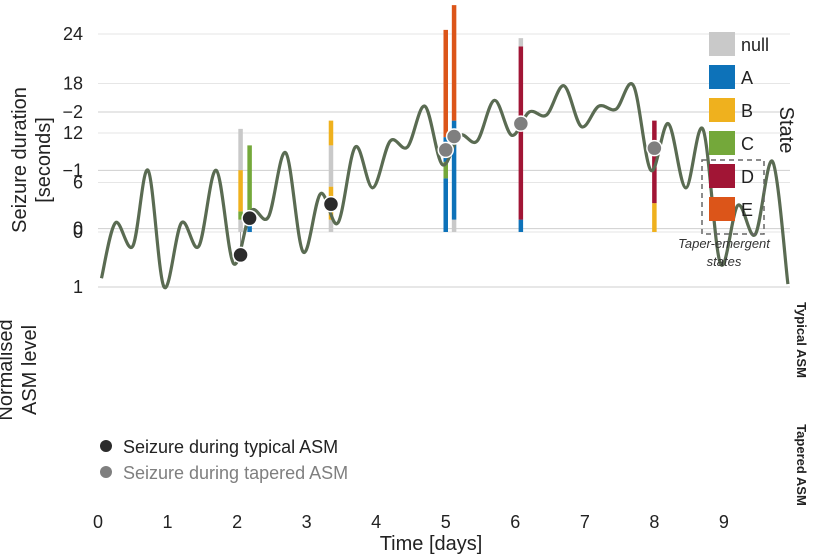 The image size is (816, 556). I want to click on bar-y-tick-label: 24, so click(73, 34).